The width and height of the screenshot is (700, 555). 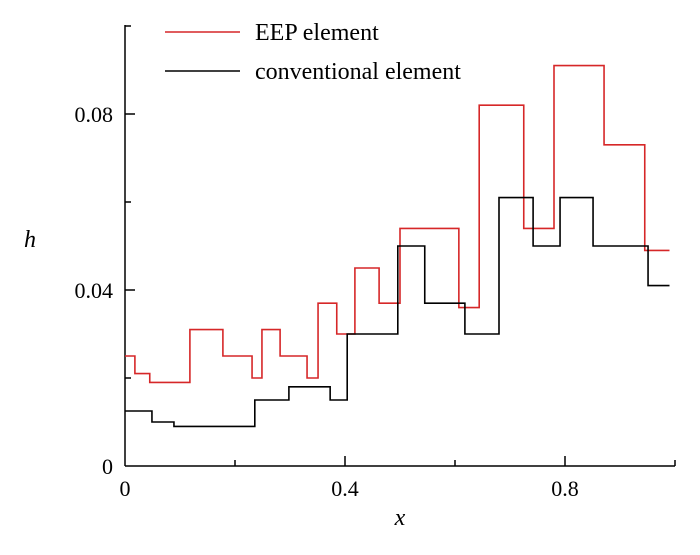 I want to click on y-tick-label: 0, so click(x=107, y=466).